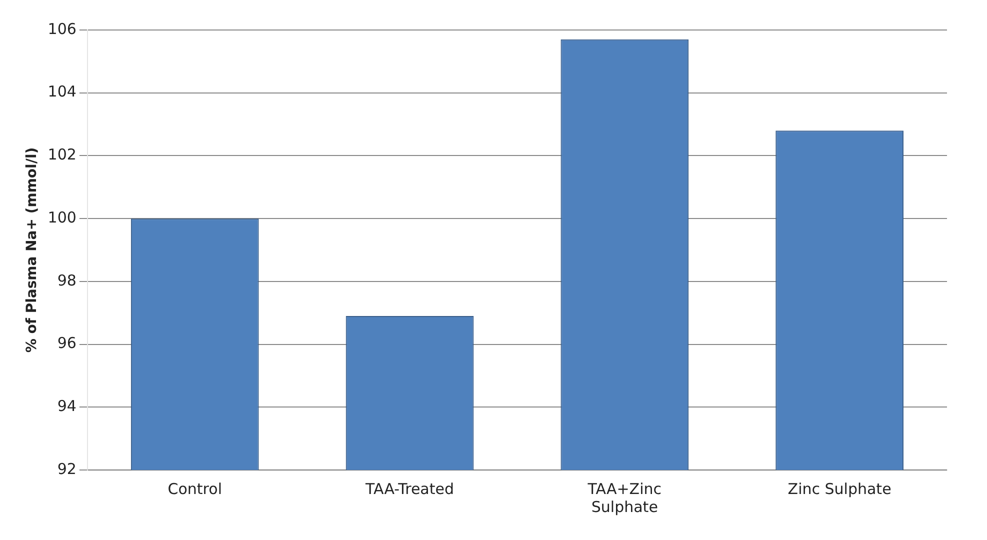 Image resolution: width=987 pixels, height=540 pixels. What do you see at coordinates (66, 280) in the screenshot?
I see `y-tick-label: 98` at bounding box center [66, 280].